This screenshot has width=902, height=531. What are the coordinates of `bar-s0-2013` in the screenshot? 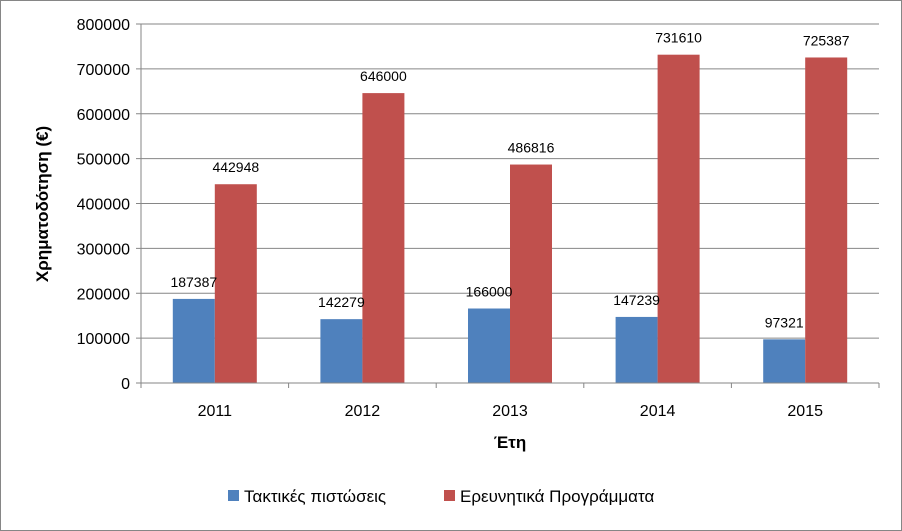 It's located at (489, 345).